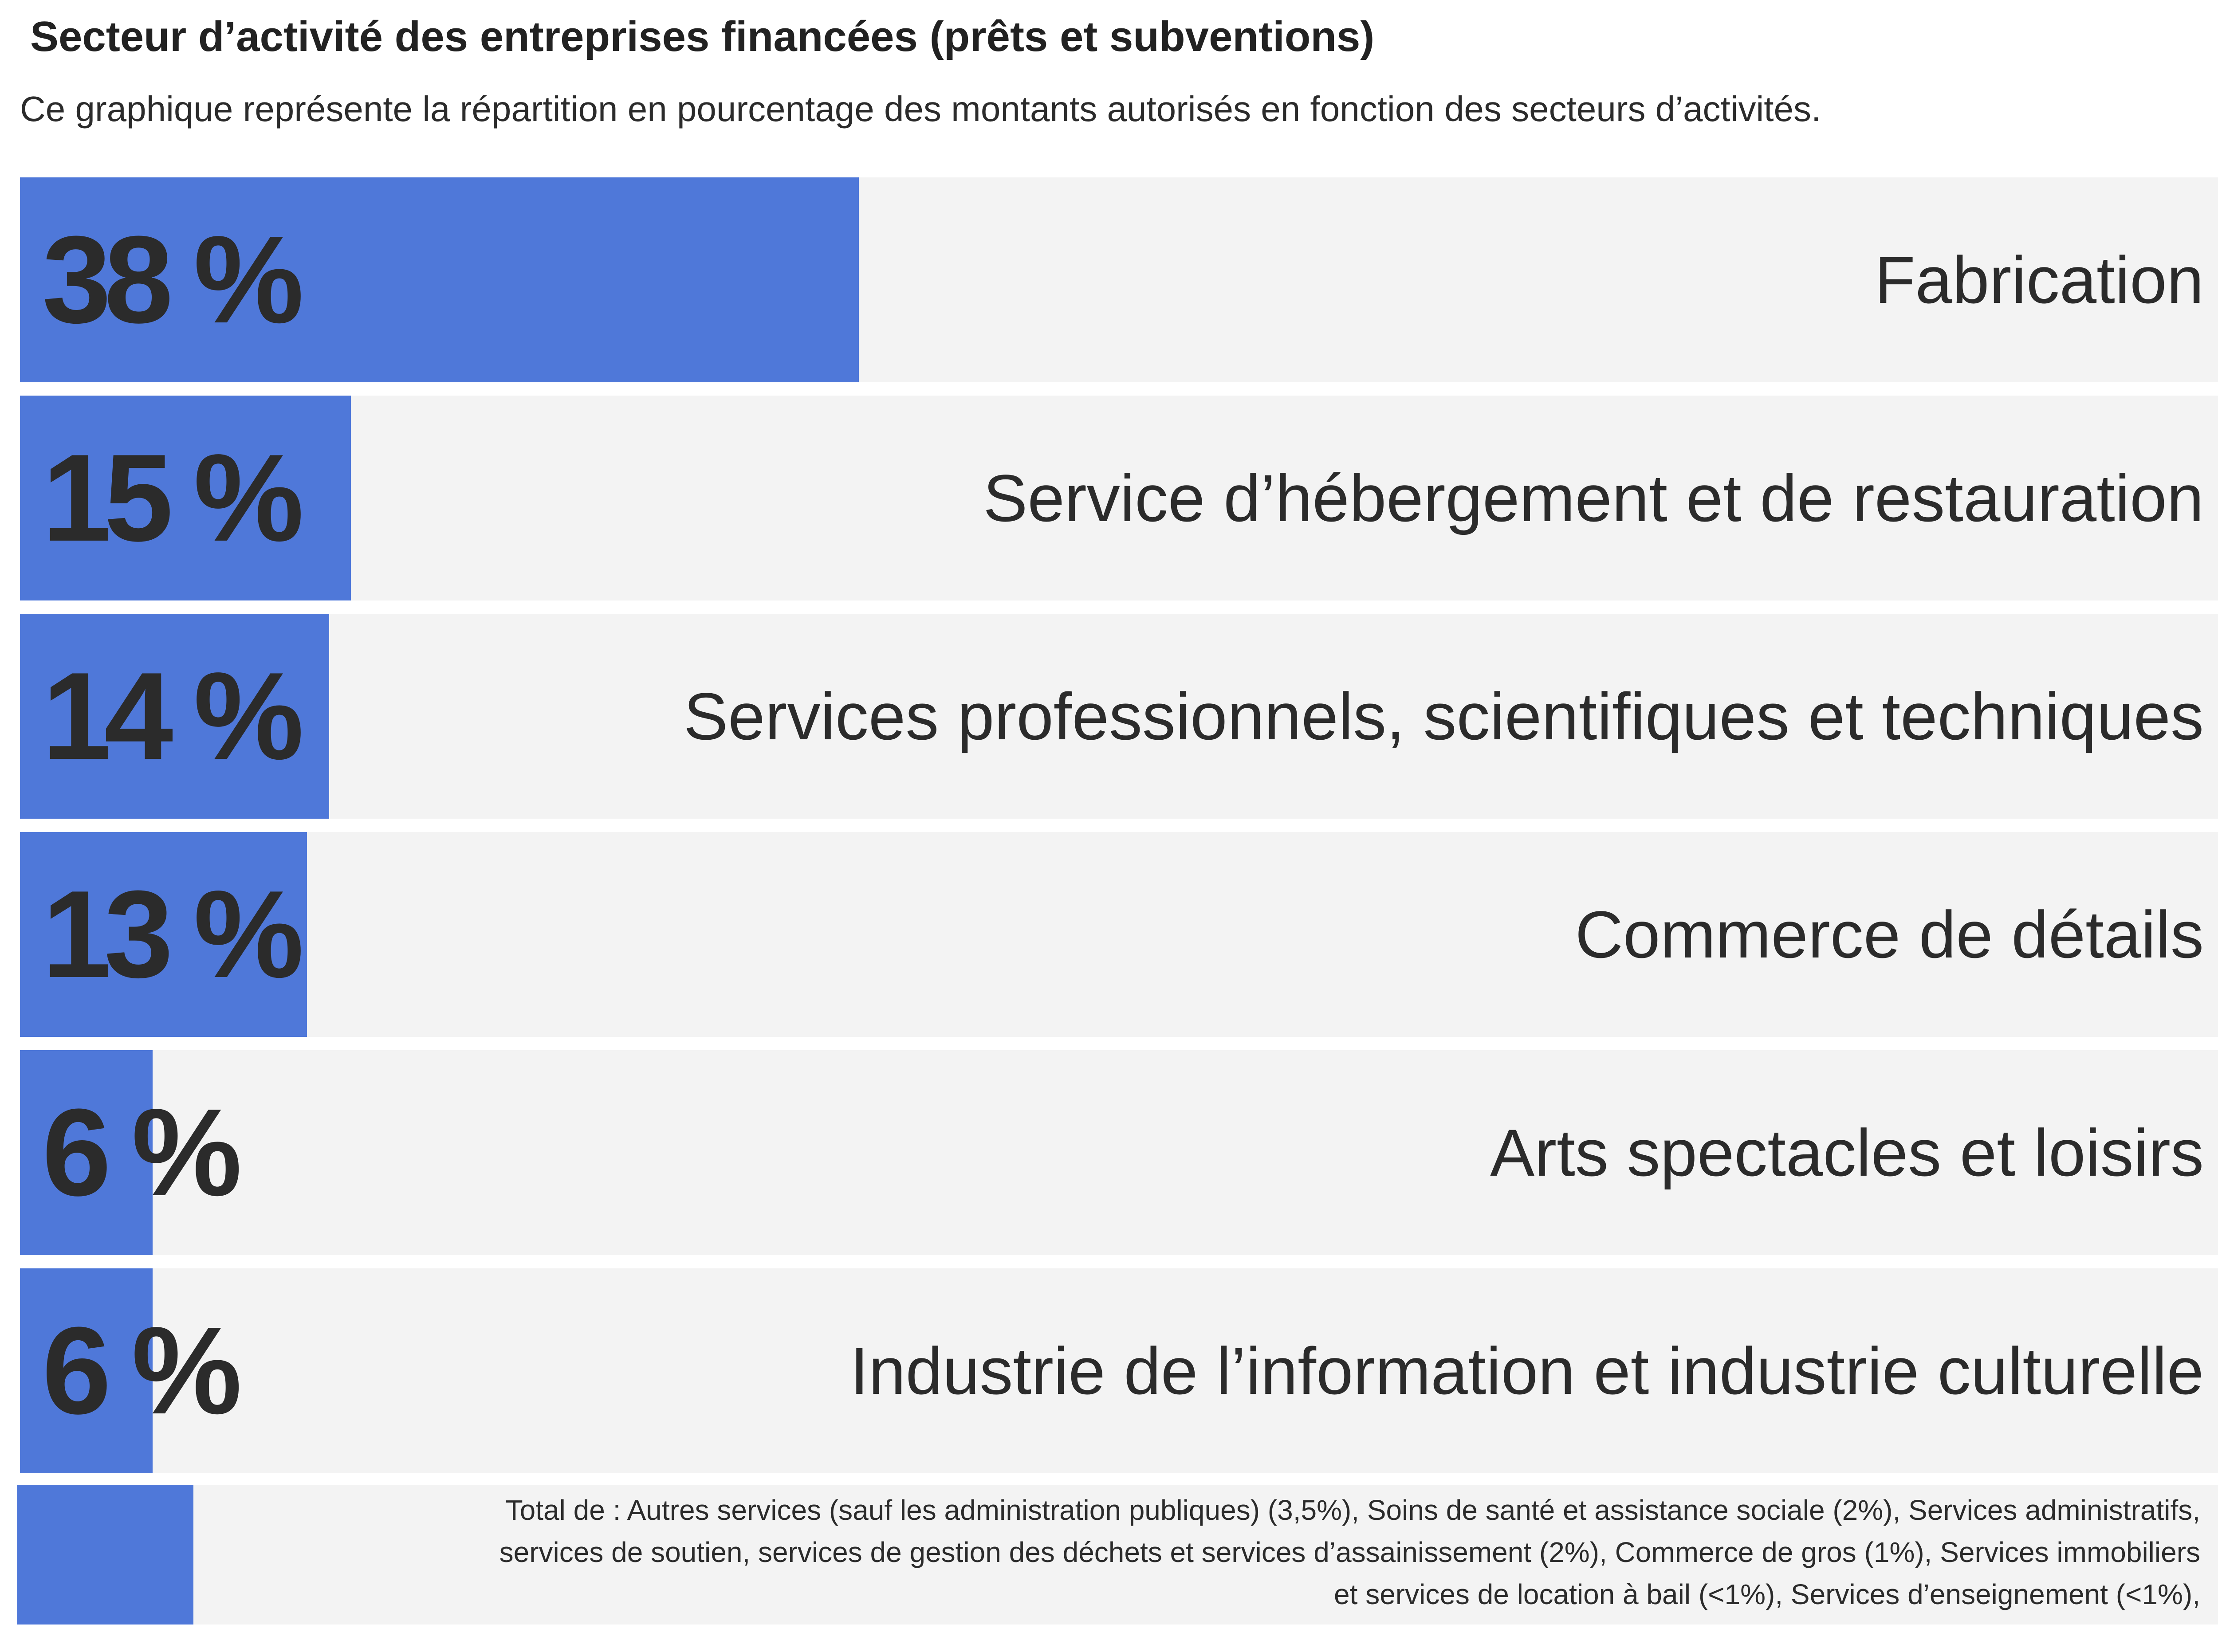  I want to click on bar-value-label: 13 %, so click(173, 934).